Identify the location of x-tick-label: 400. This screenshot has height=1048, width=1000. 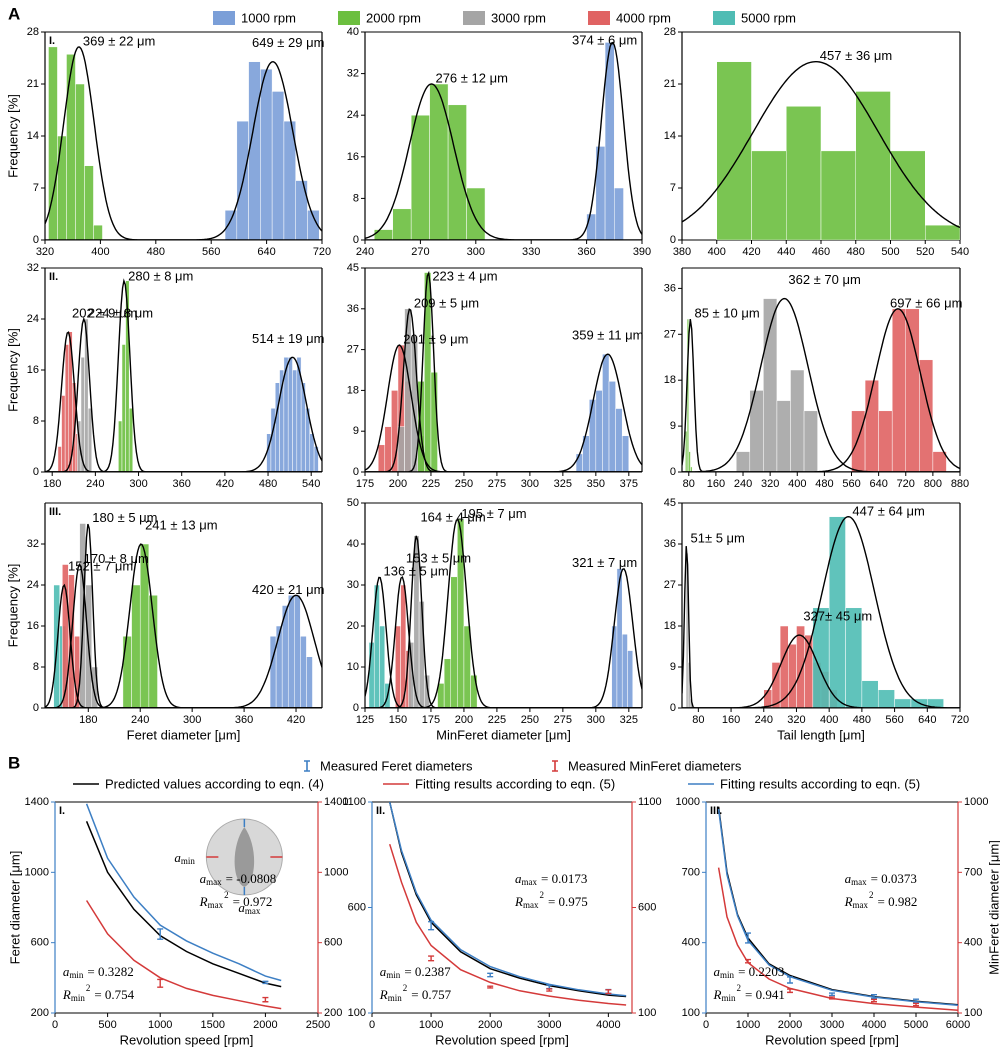
(717, 252).